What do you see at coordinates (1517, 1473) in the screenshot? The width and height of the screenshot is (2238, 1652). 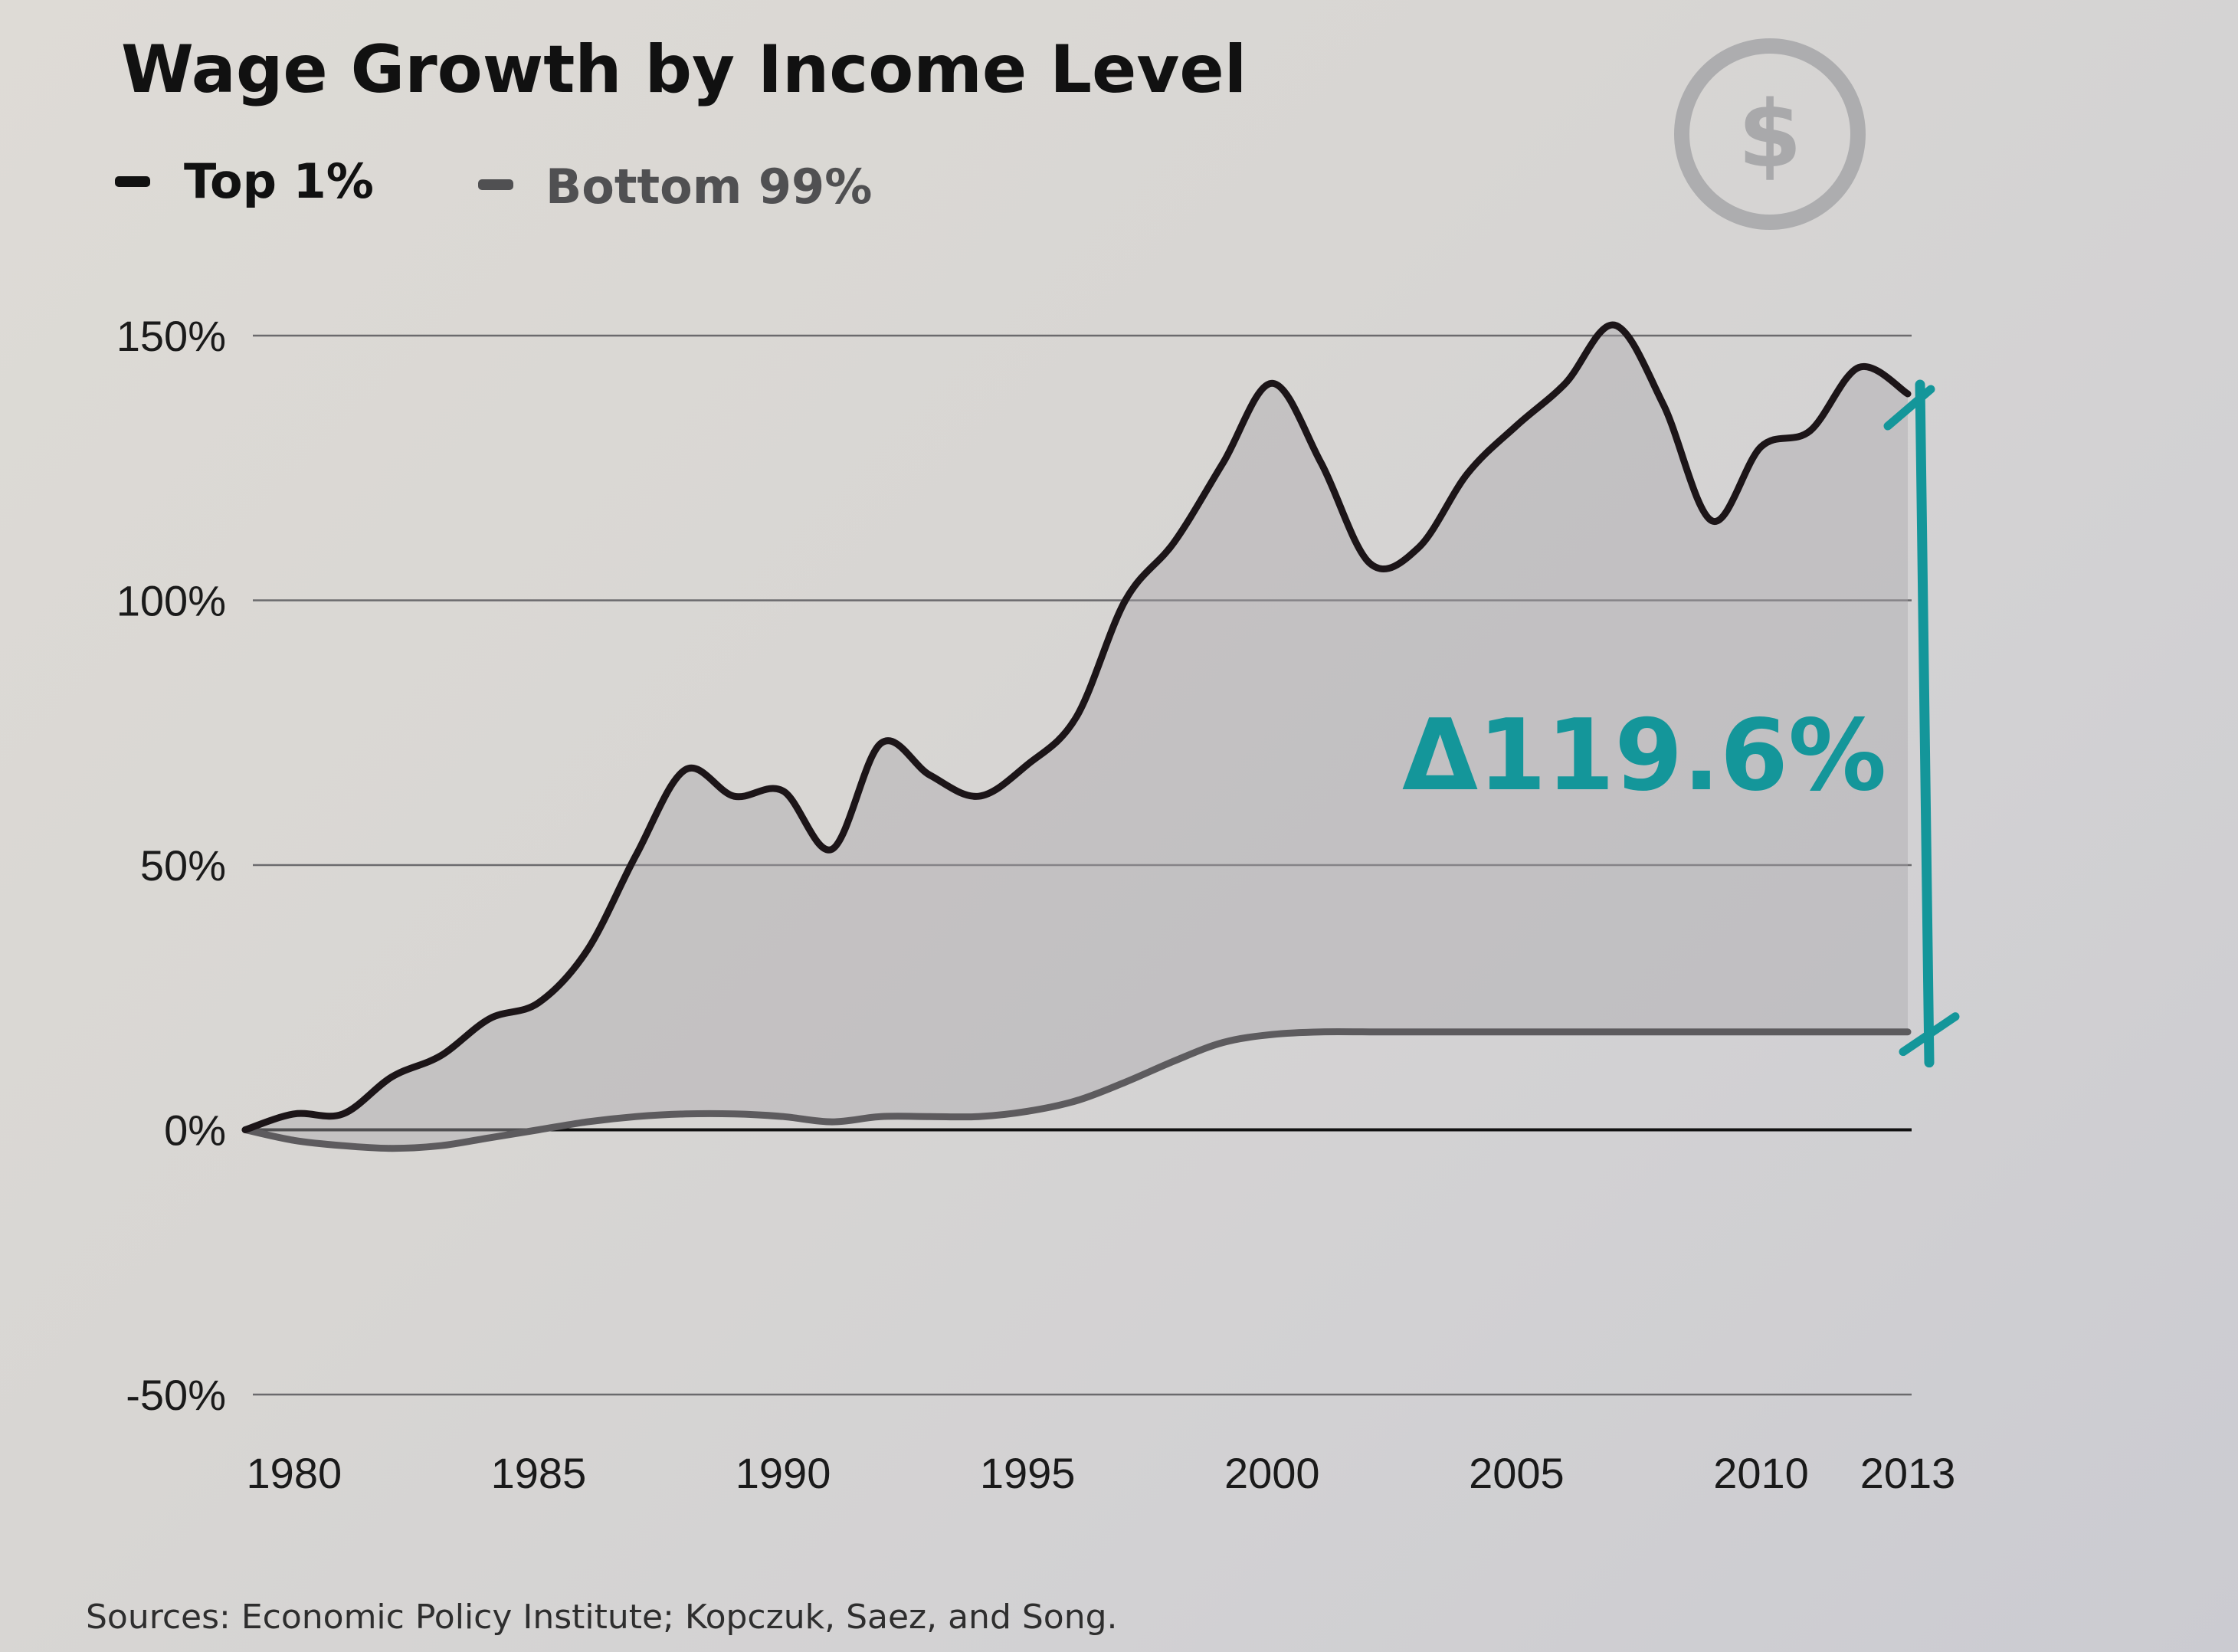 I see `x-tick-label: 2005` at bounding box center [1517, 1473].